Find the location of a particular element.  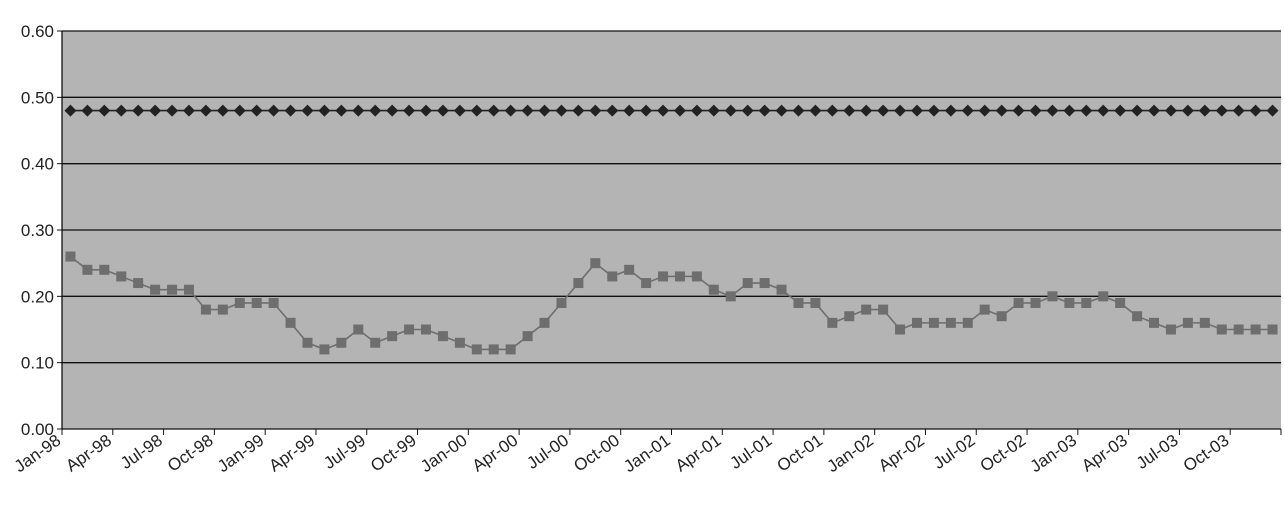

x-tick-label: Jul-00 is located at coordinates (547, 452).